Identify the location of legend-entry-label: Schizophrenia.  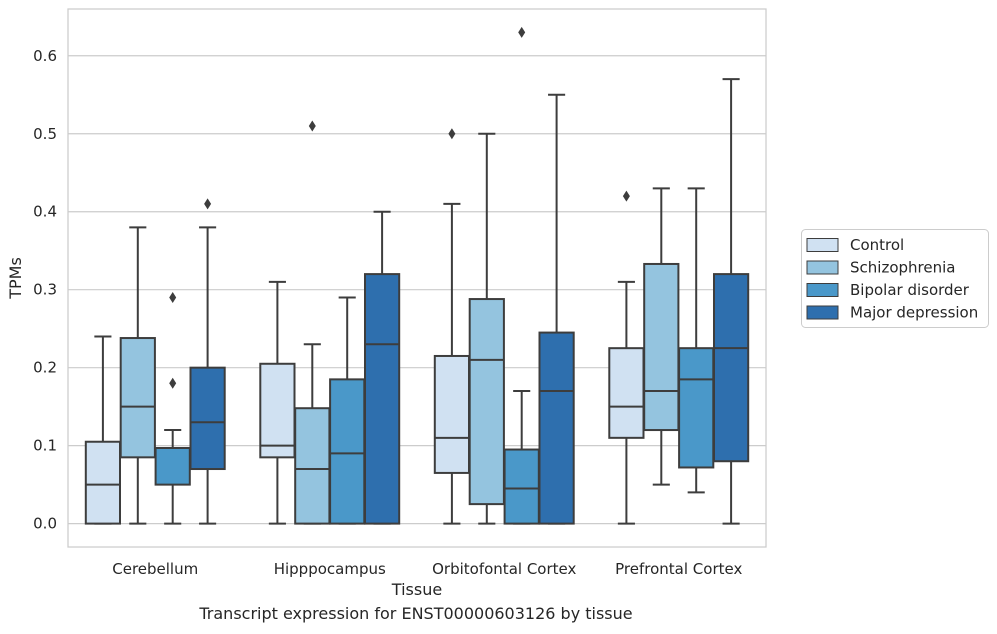
(902, 268).